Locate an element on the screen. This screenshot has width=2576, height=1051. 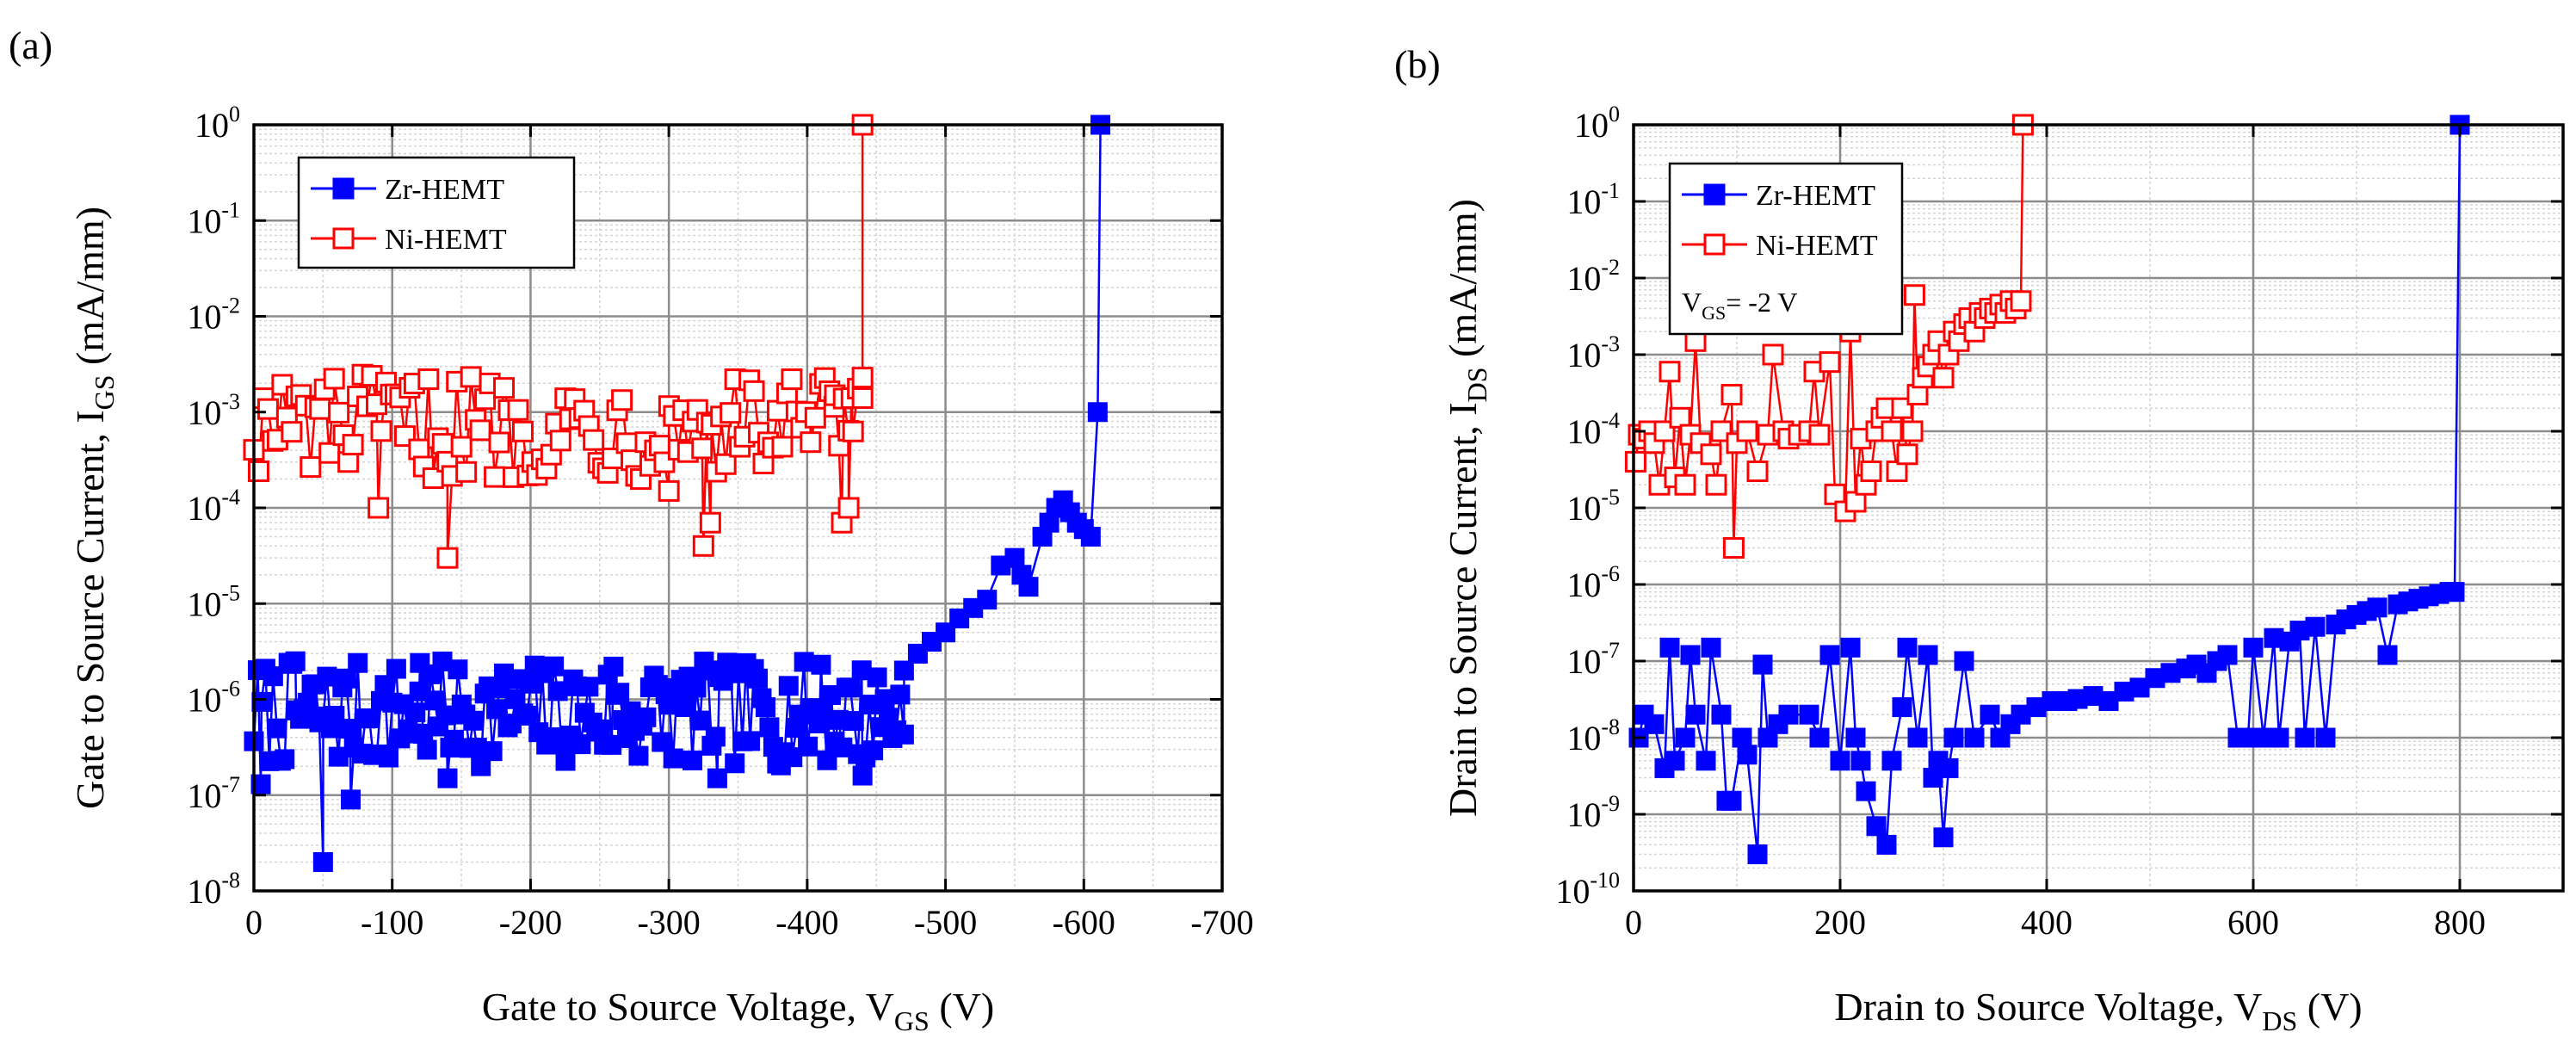
y-tick-label: 10⁻¹ is located at coordinates (1593, 199).